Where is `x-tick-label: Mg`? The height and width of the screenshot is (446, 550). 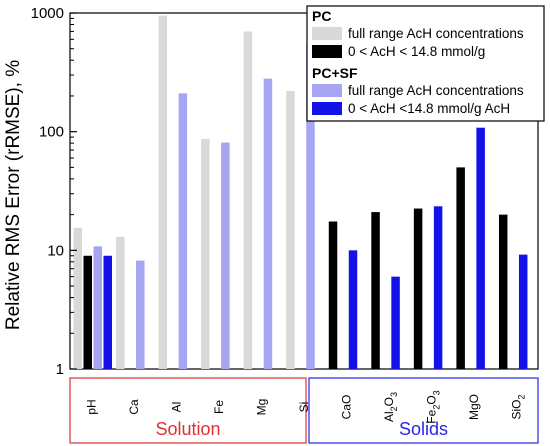
x-tick-label: Mg is located at coordinates (261, 407).